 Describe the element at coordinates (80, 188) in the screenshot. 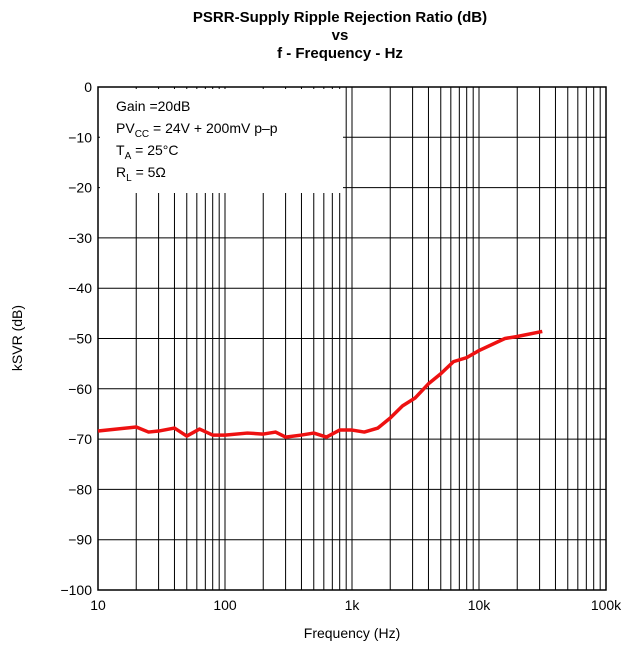

I see `y-tick-label: −20` at that location.